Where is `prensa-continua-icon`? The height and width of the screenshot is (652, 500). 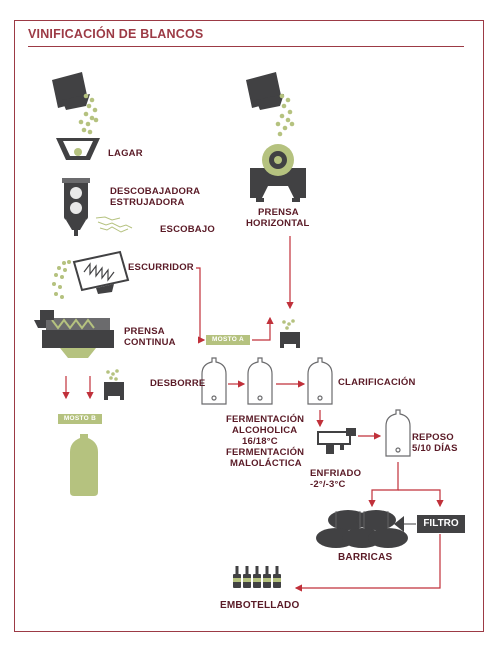 prensa-continua-icon is located at coordinates (74, 334).